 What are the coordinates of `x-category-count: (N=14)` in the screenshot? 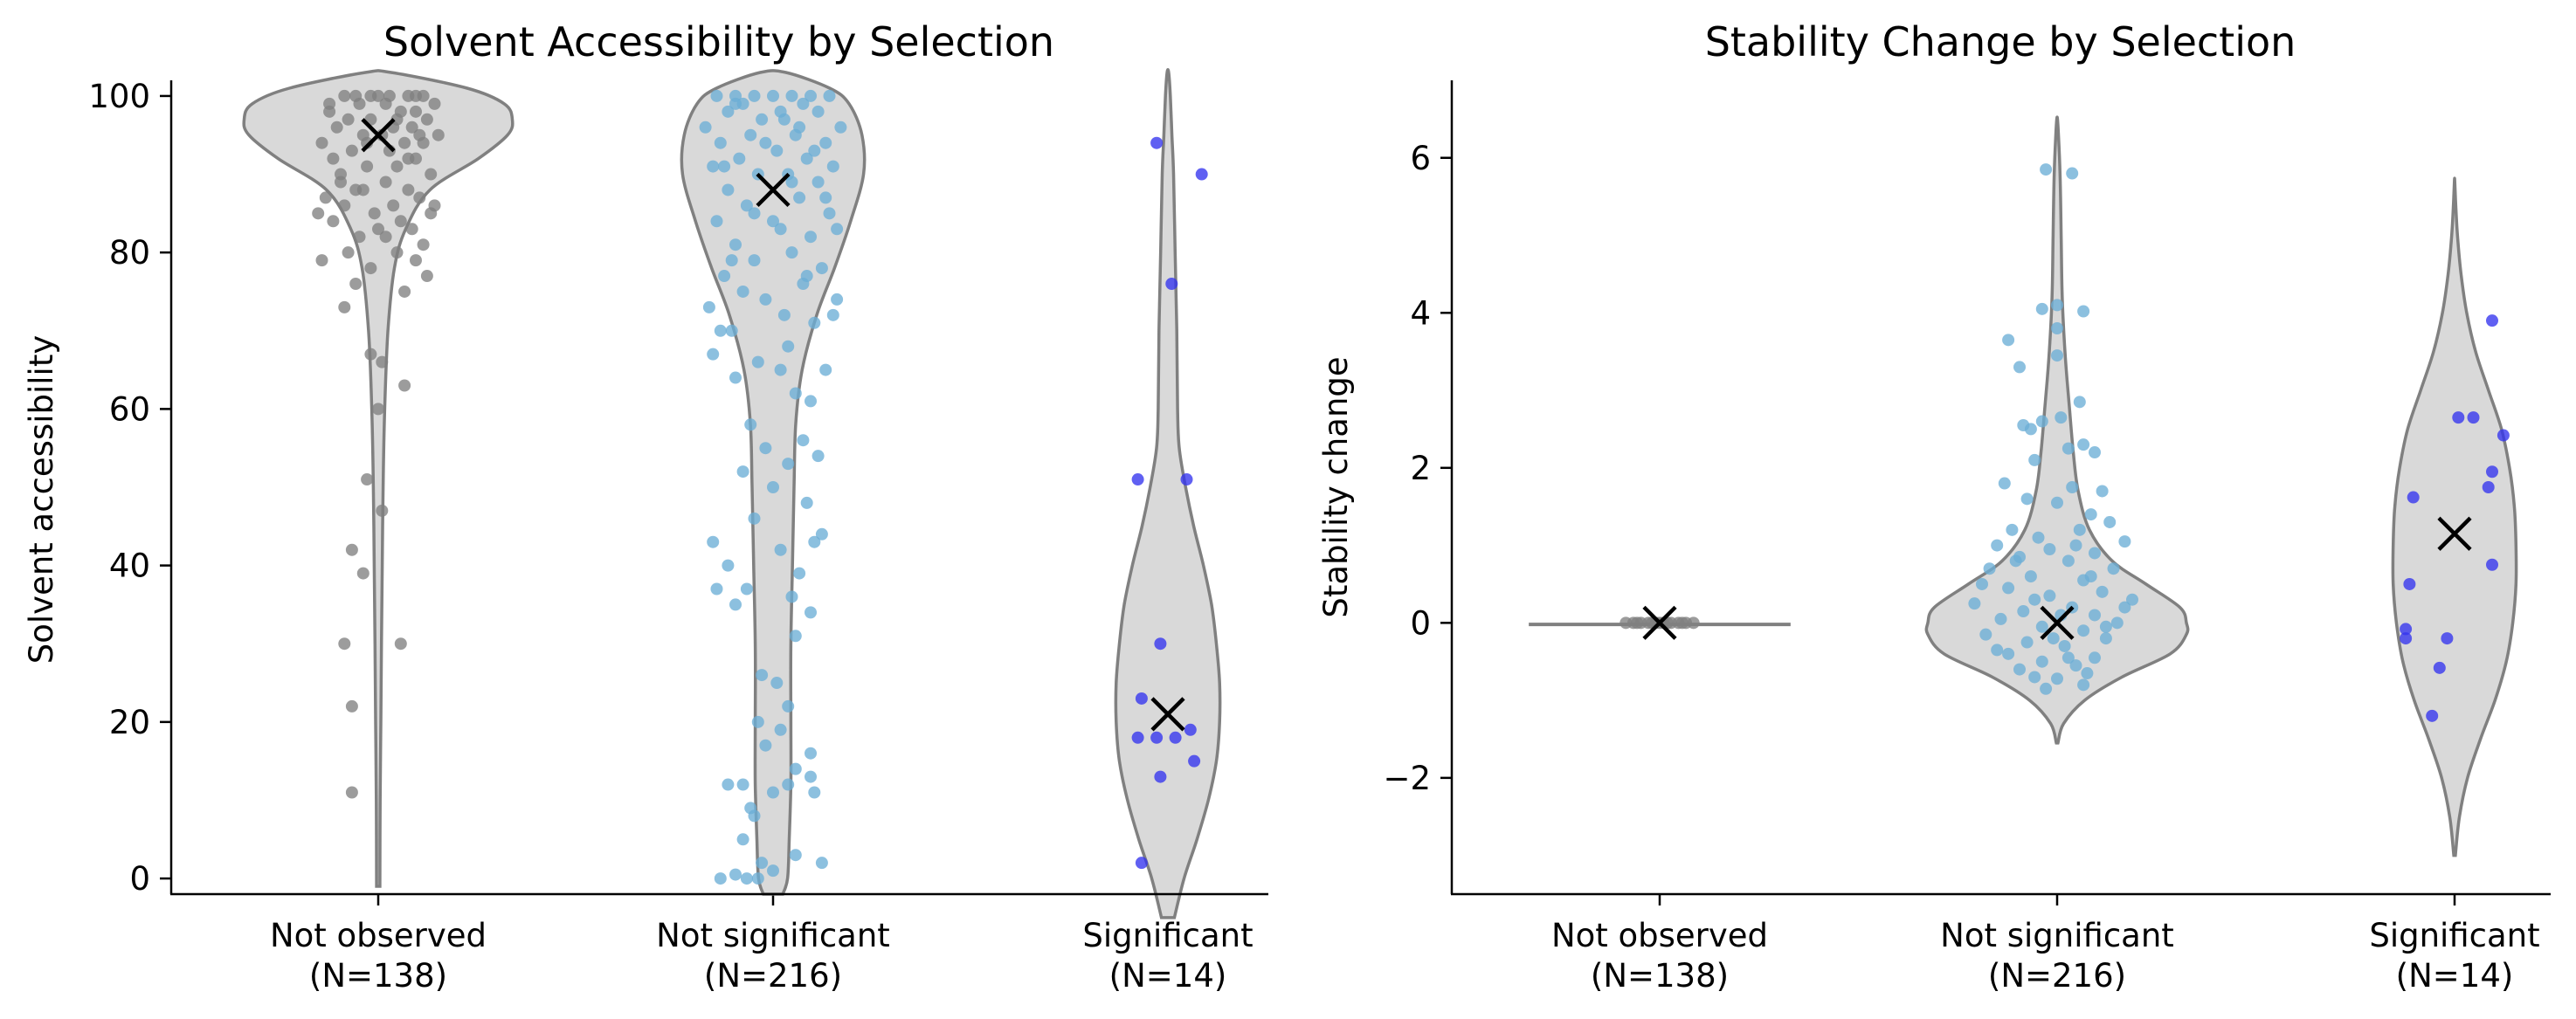 It's located at (2455, 976).